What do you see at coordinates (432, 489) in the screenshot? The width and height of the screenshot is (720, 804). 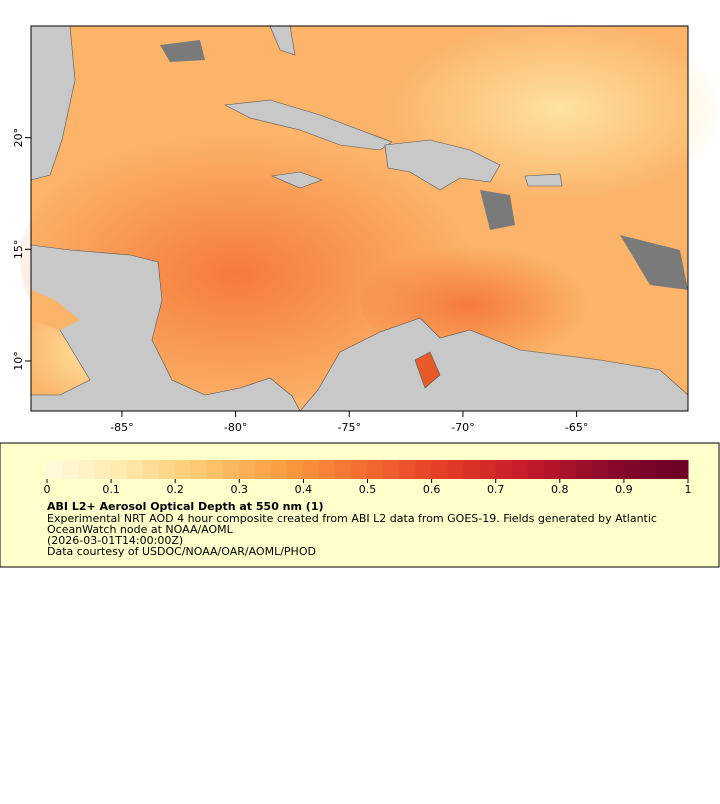 I see `colorbar-tick-label: 0.6` at bounding box center [432, 489].